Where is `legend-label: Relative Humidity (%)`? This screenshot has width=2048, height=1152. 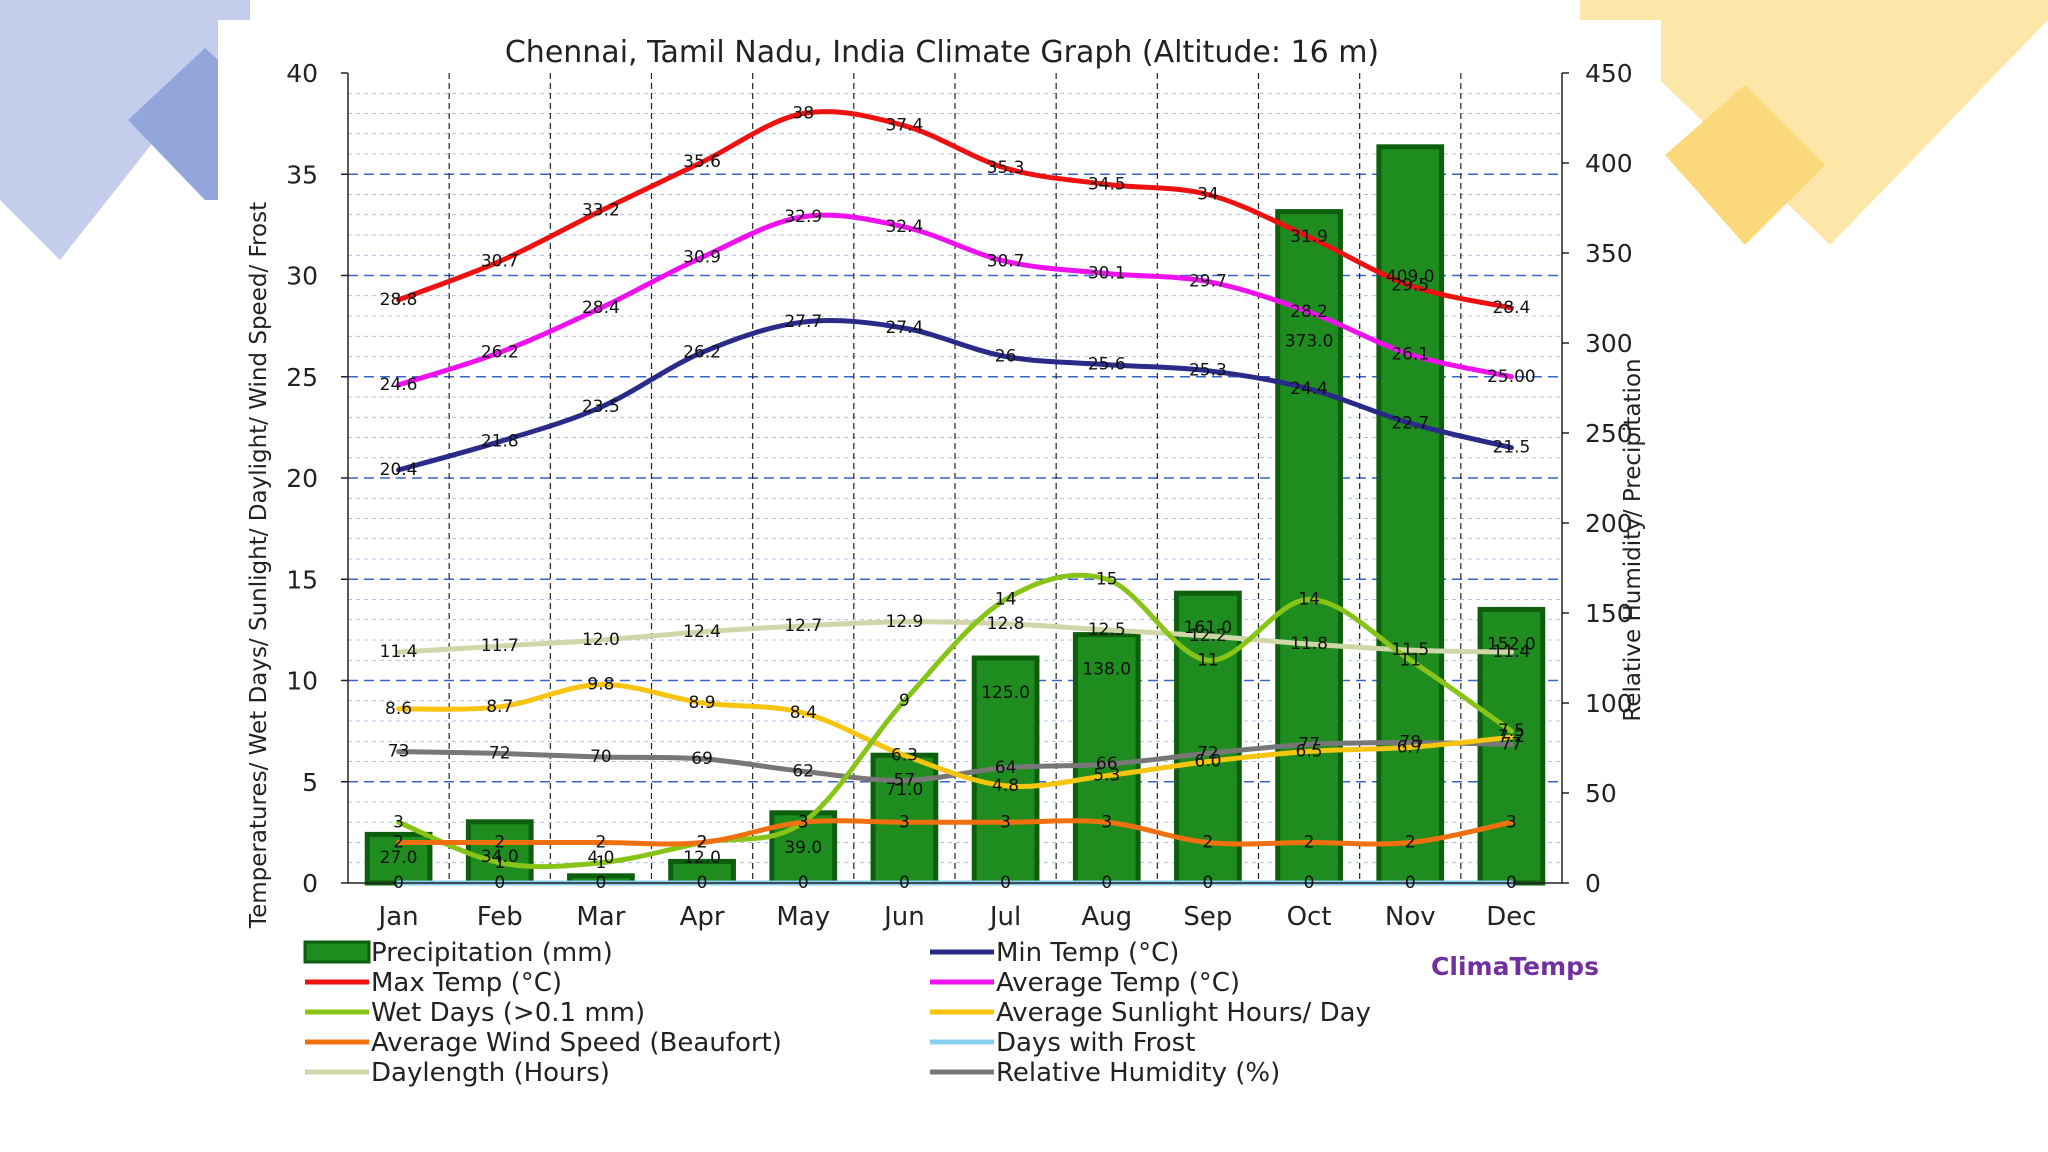
legend-label: Relative Humidity (%) is located at coordinates (1138, 1073).